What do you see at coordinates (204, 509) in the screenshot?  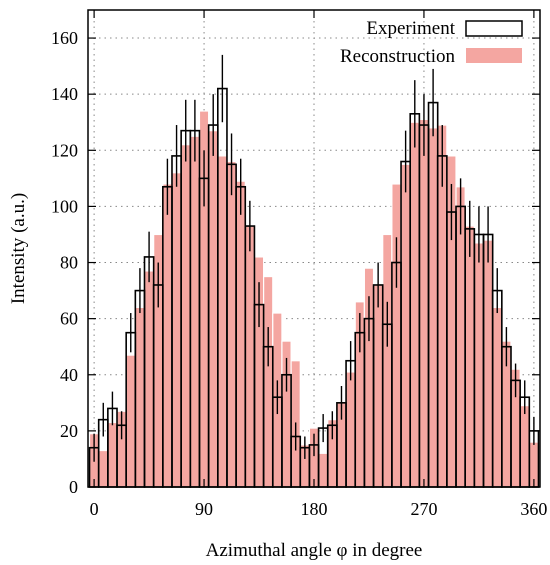 I see `x-tick-label: 90` at bounding box center [204, 509].